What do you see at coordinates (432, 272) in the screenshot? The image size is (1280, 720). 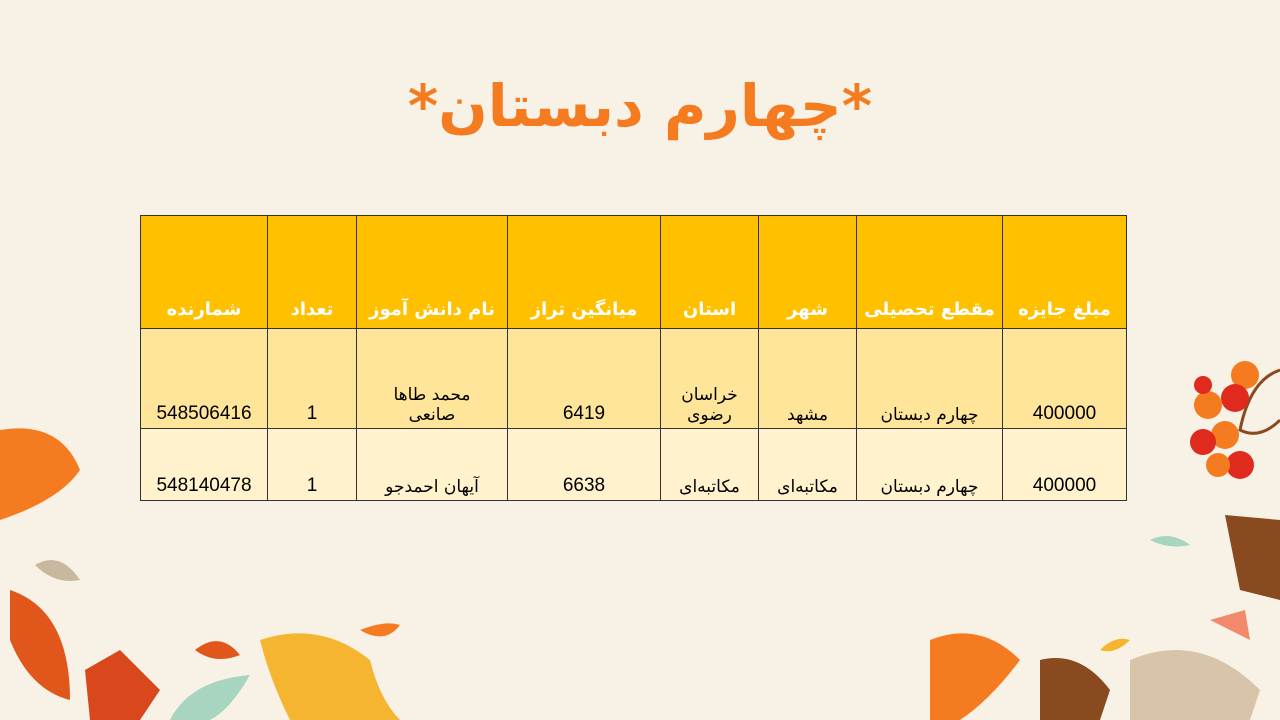 I see `header-student-name: نام دانش آموز` at bounding box center [432, 272].